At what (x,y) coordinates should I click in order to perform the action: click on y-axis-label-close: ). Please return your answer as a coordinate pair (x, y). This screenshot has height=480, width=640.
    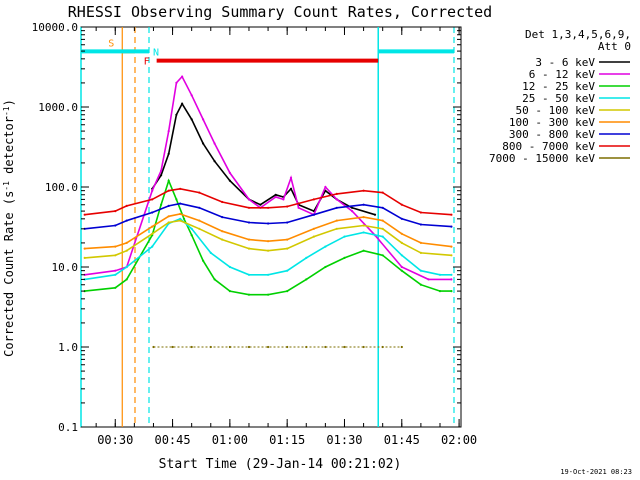
    Looking at the image, I should click on (9, 102).